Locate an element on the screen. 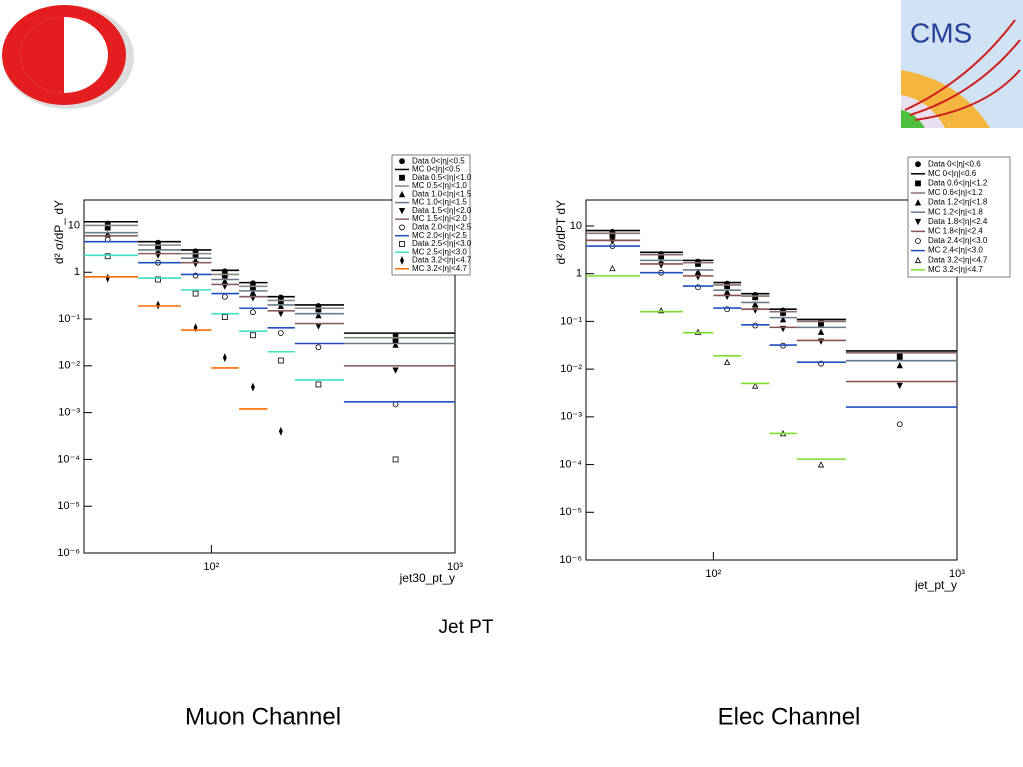 The width and height of the screenshot is (1023, 767). legend-label: Data 0<|η|<0.6 is located at coordinates (954, 163).